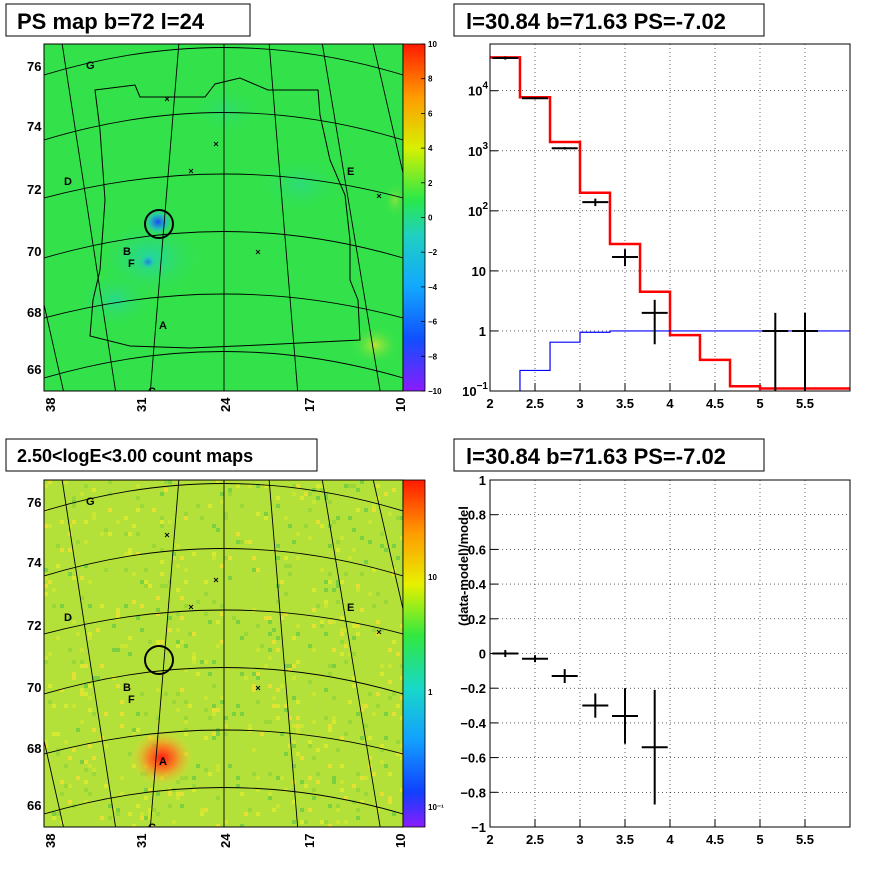  I want to click on count-map-source-label: F, so click(131, 700).